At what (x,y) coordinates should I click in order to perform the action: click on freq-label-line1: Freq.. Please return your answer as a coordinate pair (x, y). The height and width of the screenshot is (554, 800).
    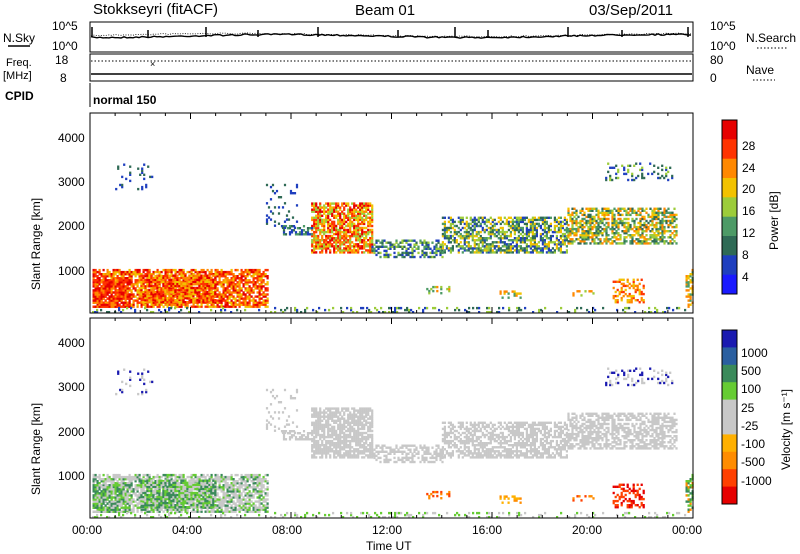
    Looking at the image, I should click on (19, 63).